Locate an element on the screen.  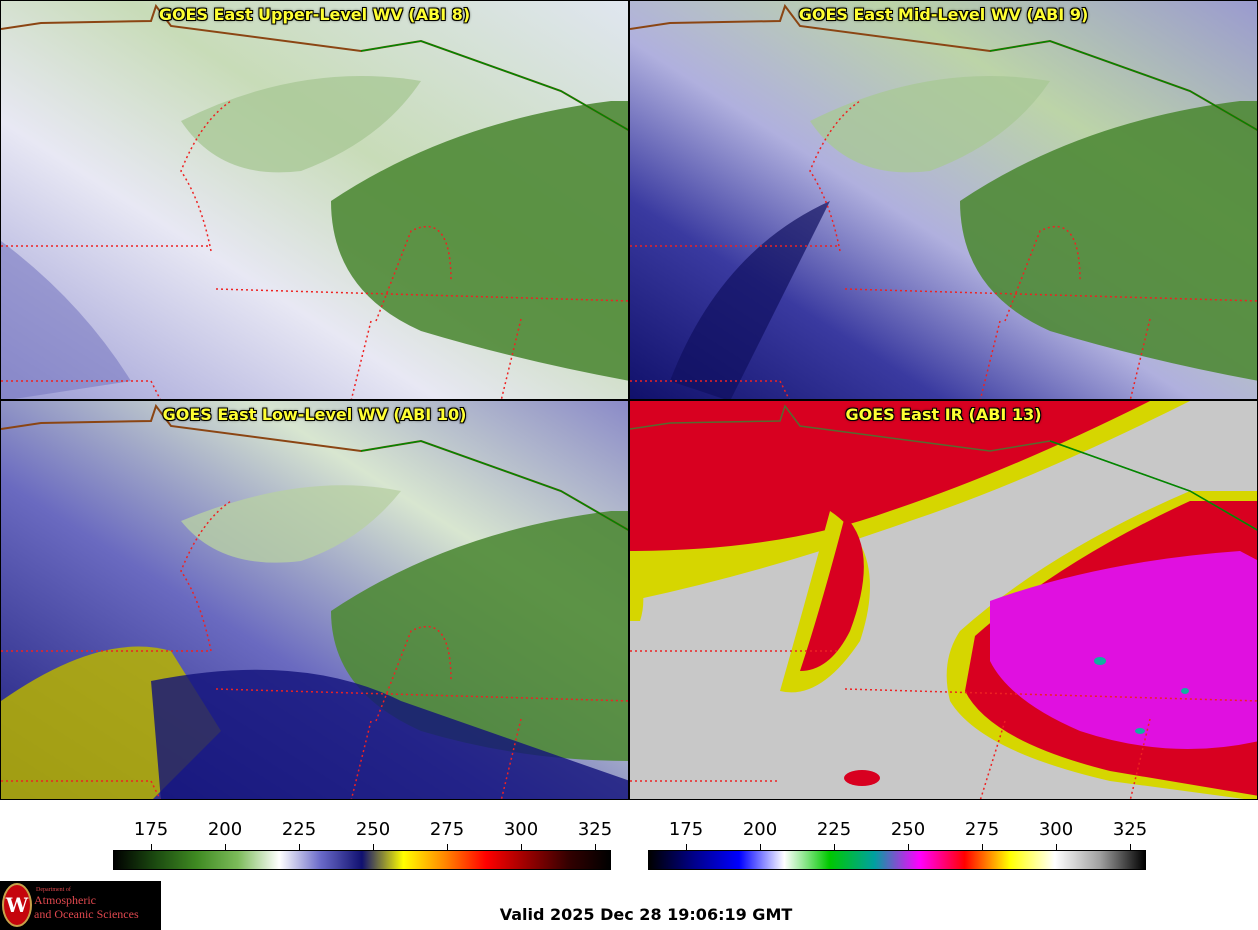
valid-time: Valid 2025 Dec 28 19:06:19 GMT is located at coordinates (646, 914).